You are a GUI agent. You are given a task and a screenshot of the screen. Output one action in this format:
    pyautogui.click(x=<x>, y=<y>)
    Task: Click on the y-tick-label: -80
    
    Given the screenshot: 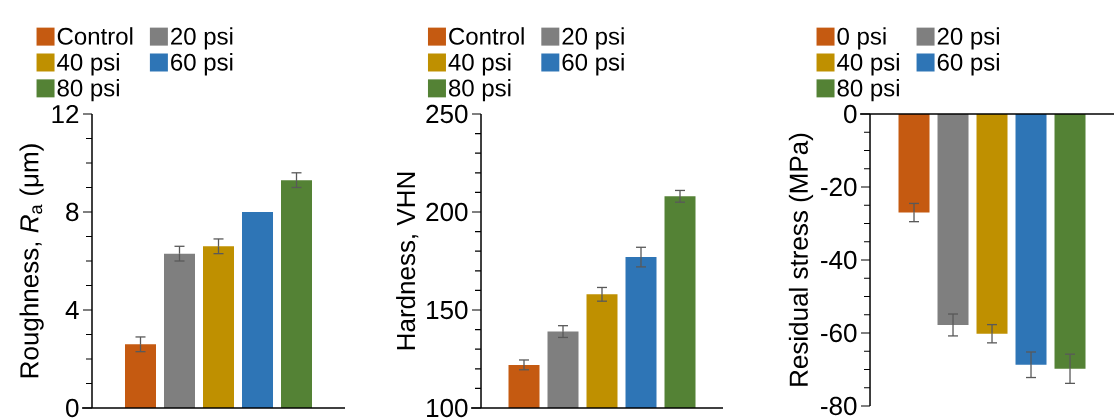 What is the action you would take?
    pyautogui.click(x=839, y=406)
    